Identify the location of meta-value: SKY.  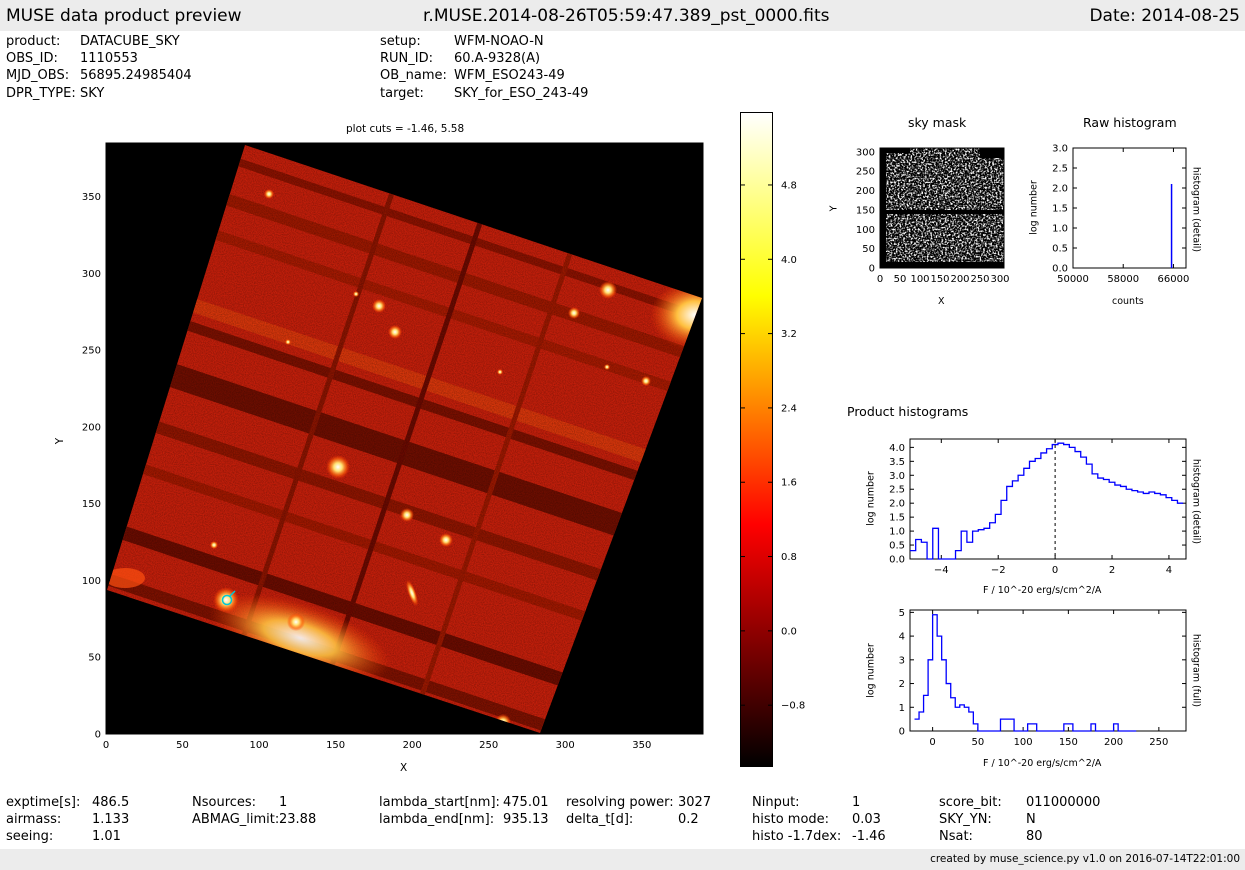
(92, 93).